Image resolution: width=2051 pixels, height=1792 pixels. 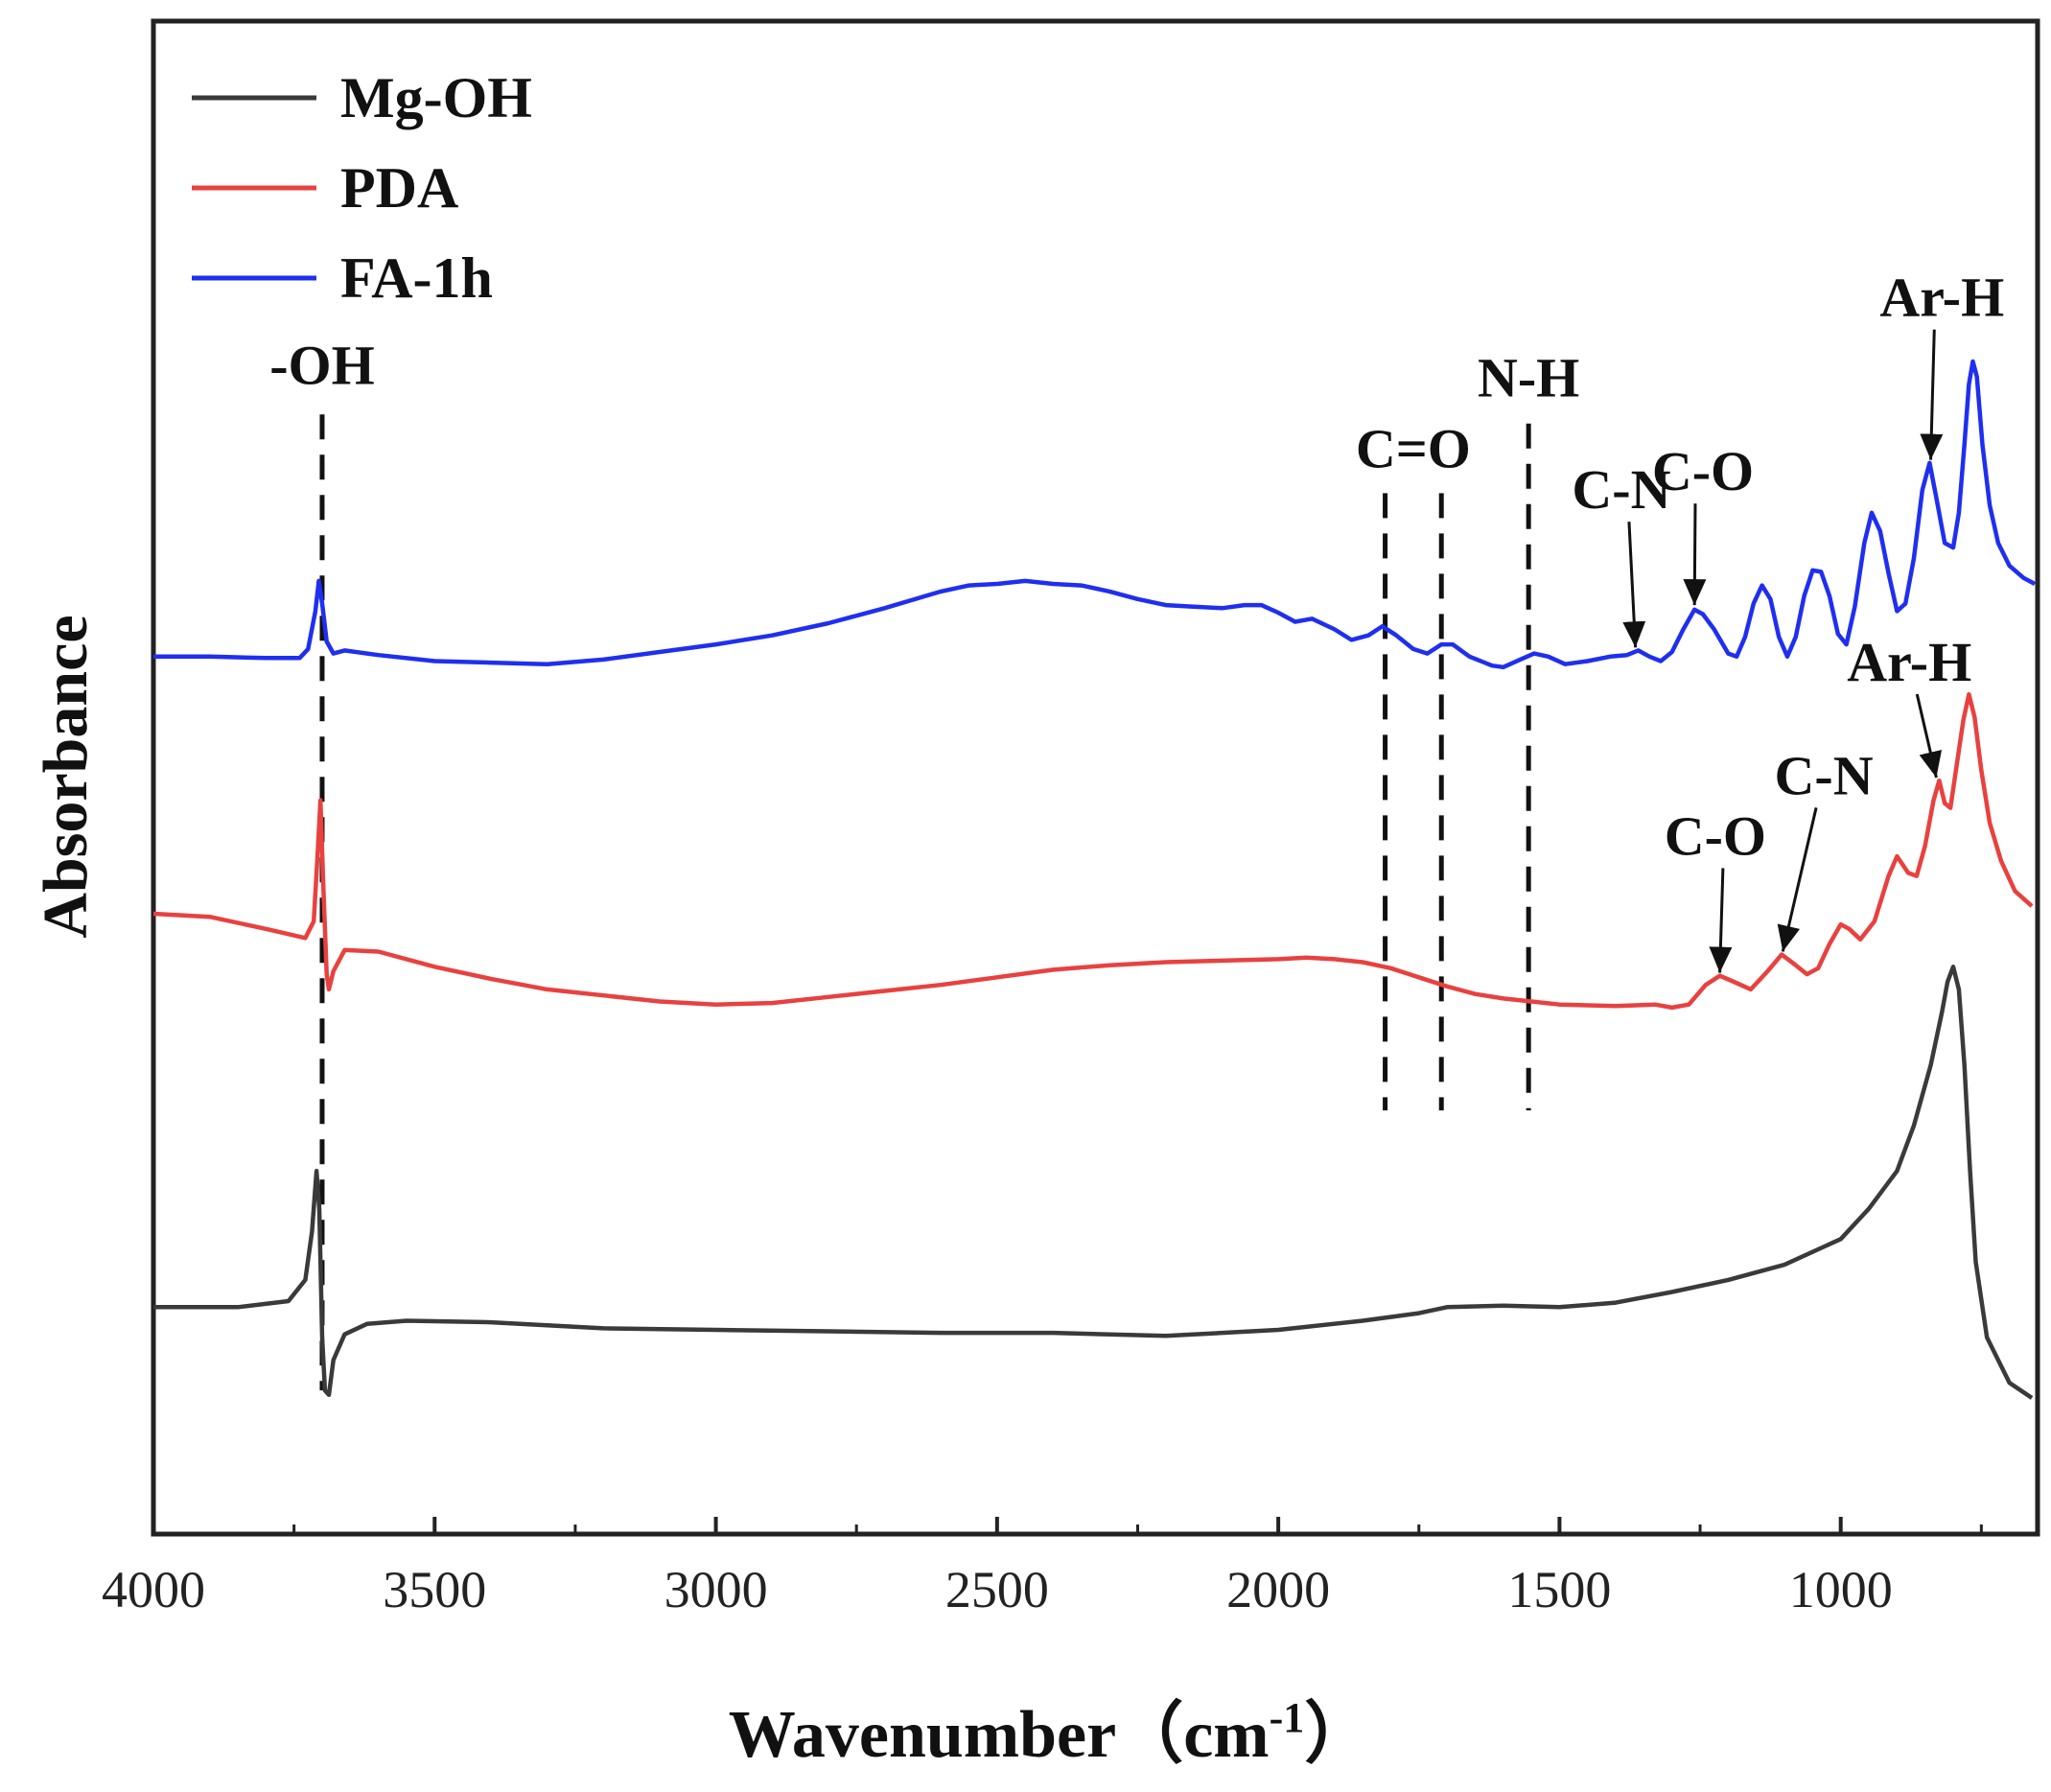 What do you see at coordinates (1559, 1589) in the screenshot?
I see `x-tick-label-1500: 1500` at bounding box center [1559, 1589].